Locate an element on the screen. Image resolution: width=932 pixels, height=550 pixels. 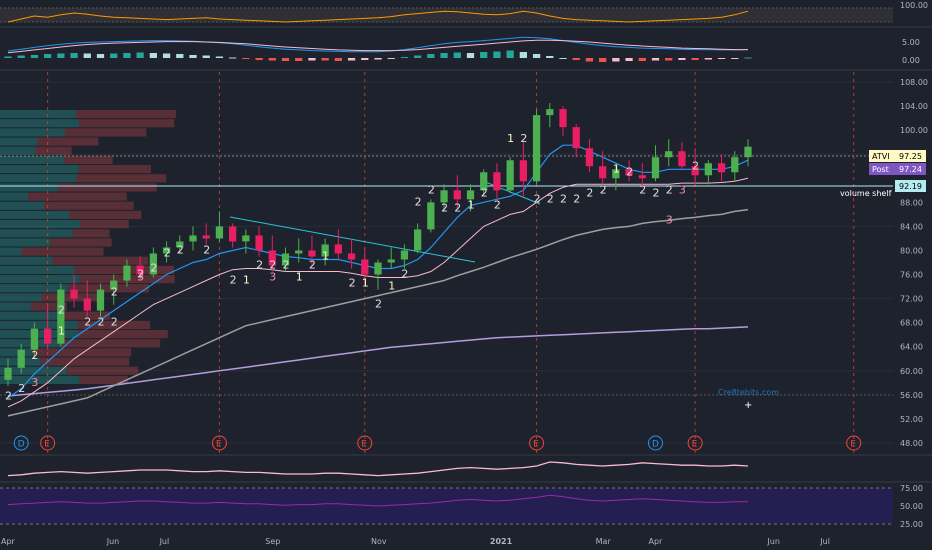
count-label: 3 is located at coordinates (140, 277).